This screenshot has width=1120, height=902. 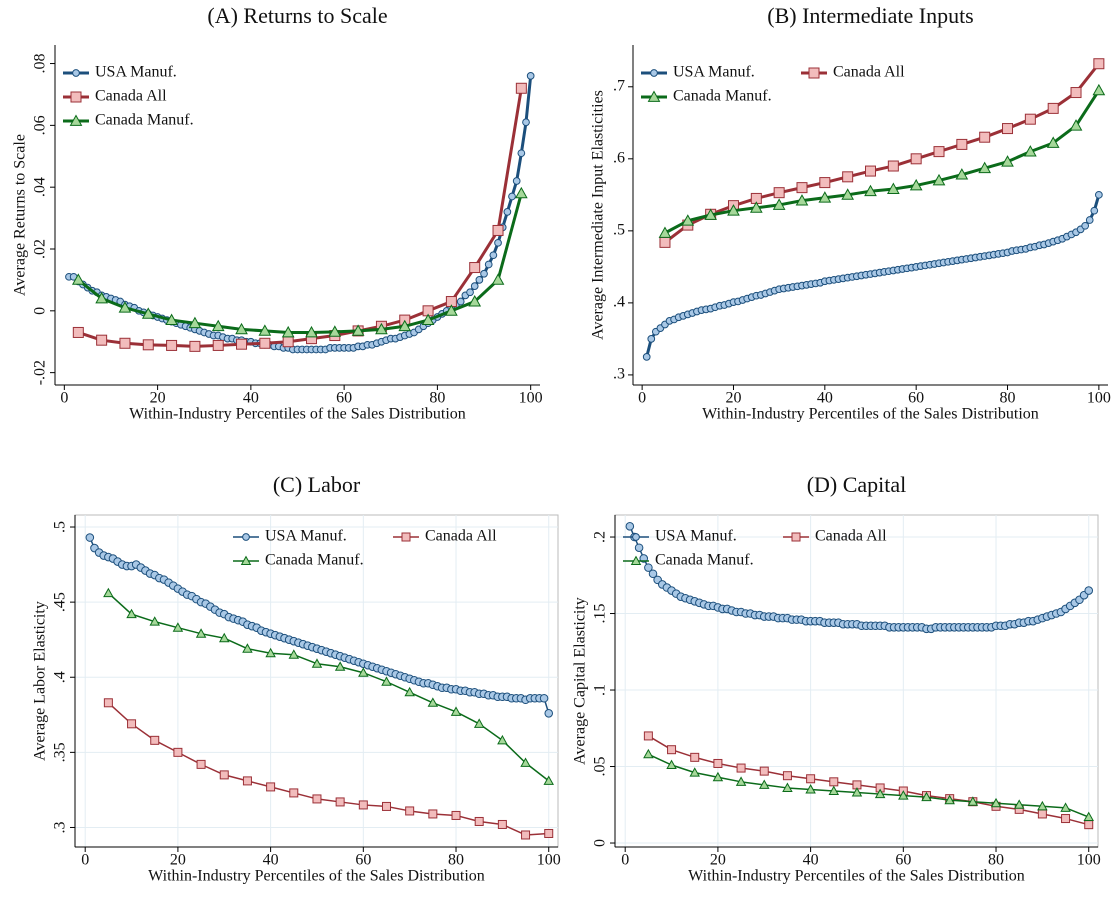 What do you see at coordinates (857, 484) in the screenshot?
I see `panel-title: (D) Capital` at bounding box center [857, 484].